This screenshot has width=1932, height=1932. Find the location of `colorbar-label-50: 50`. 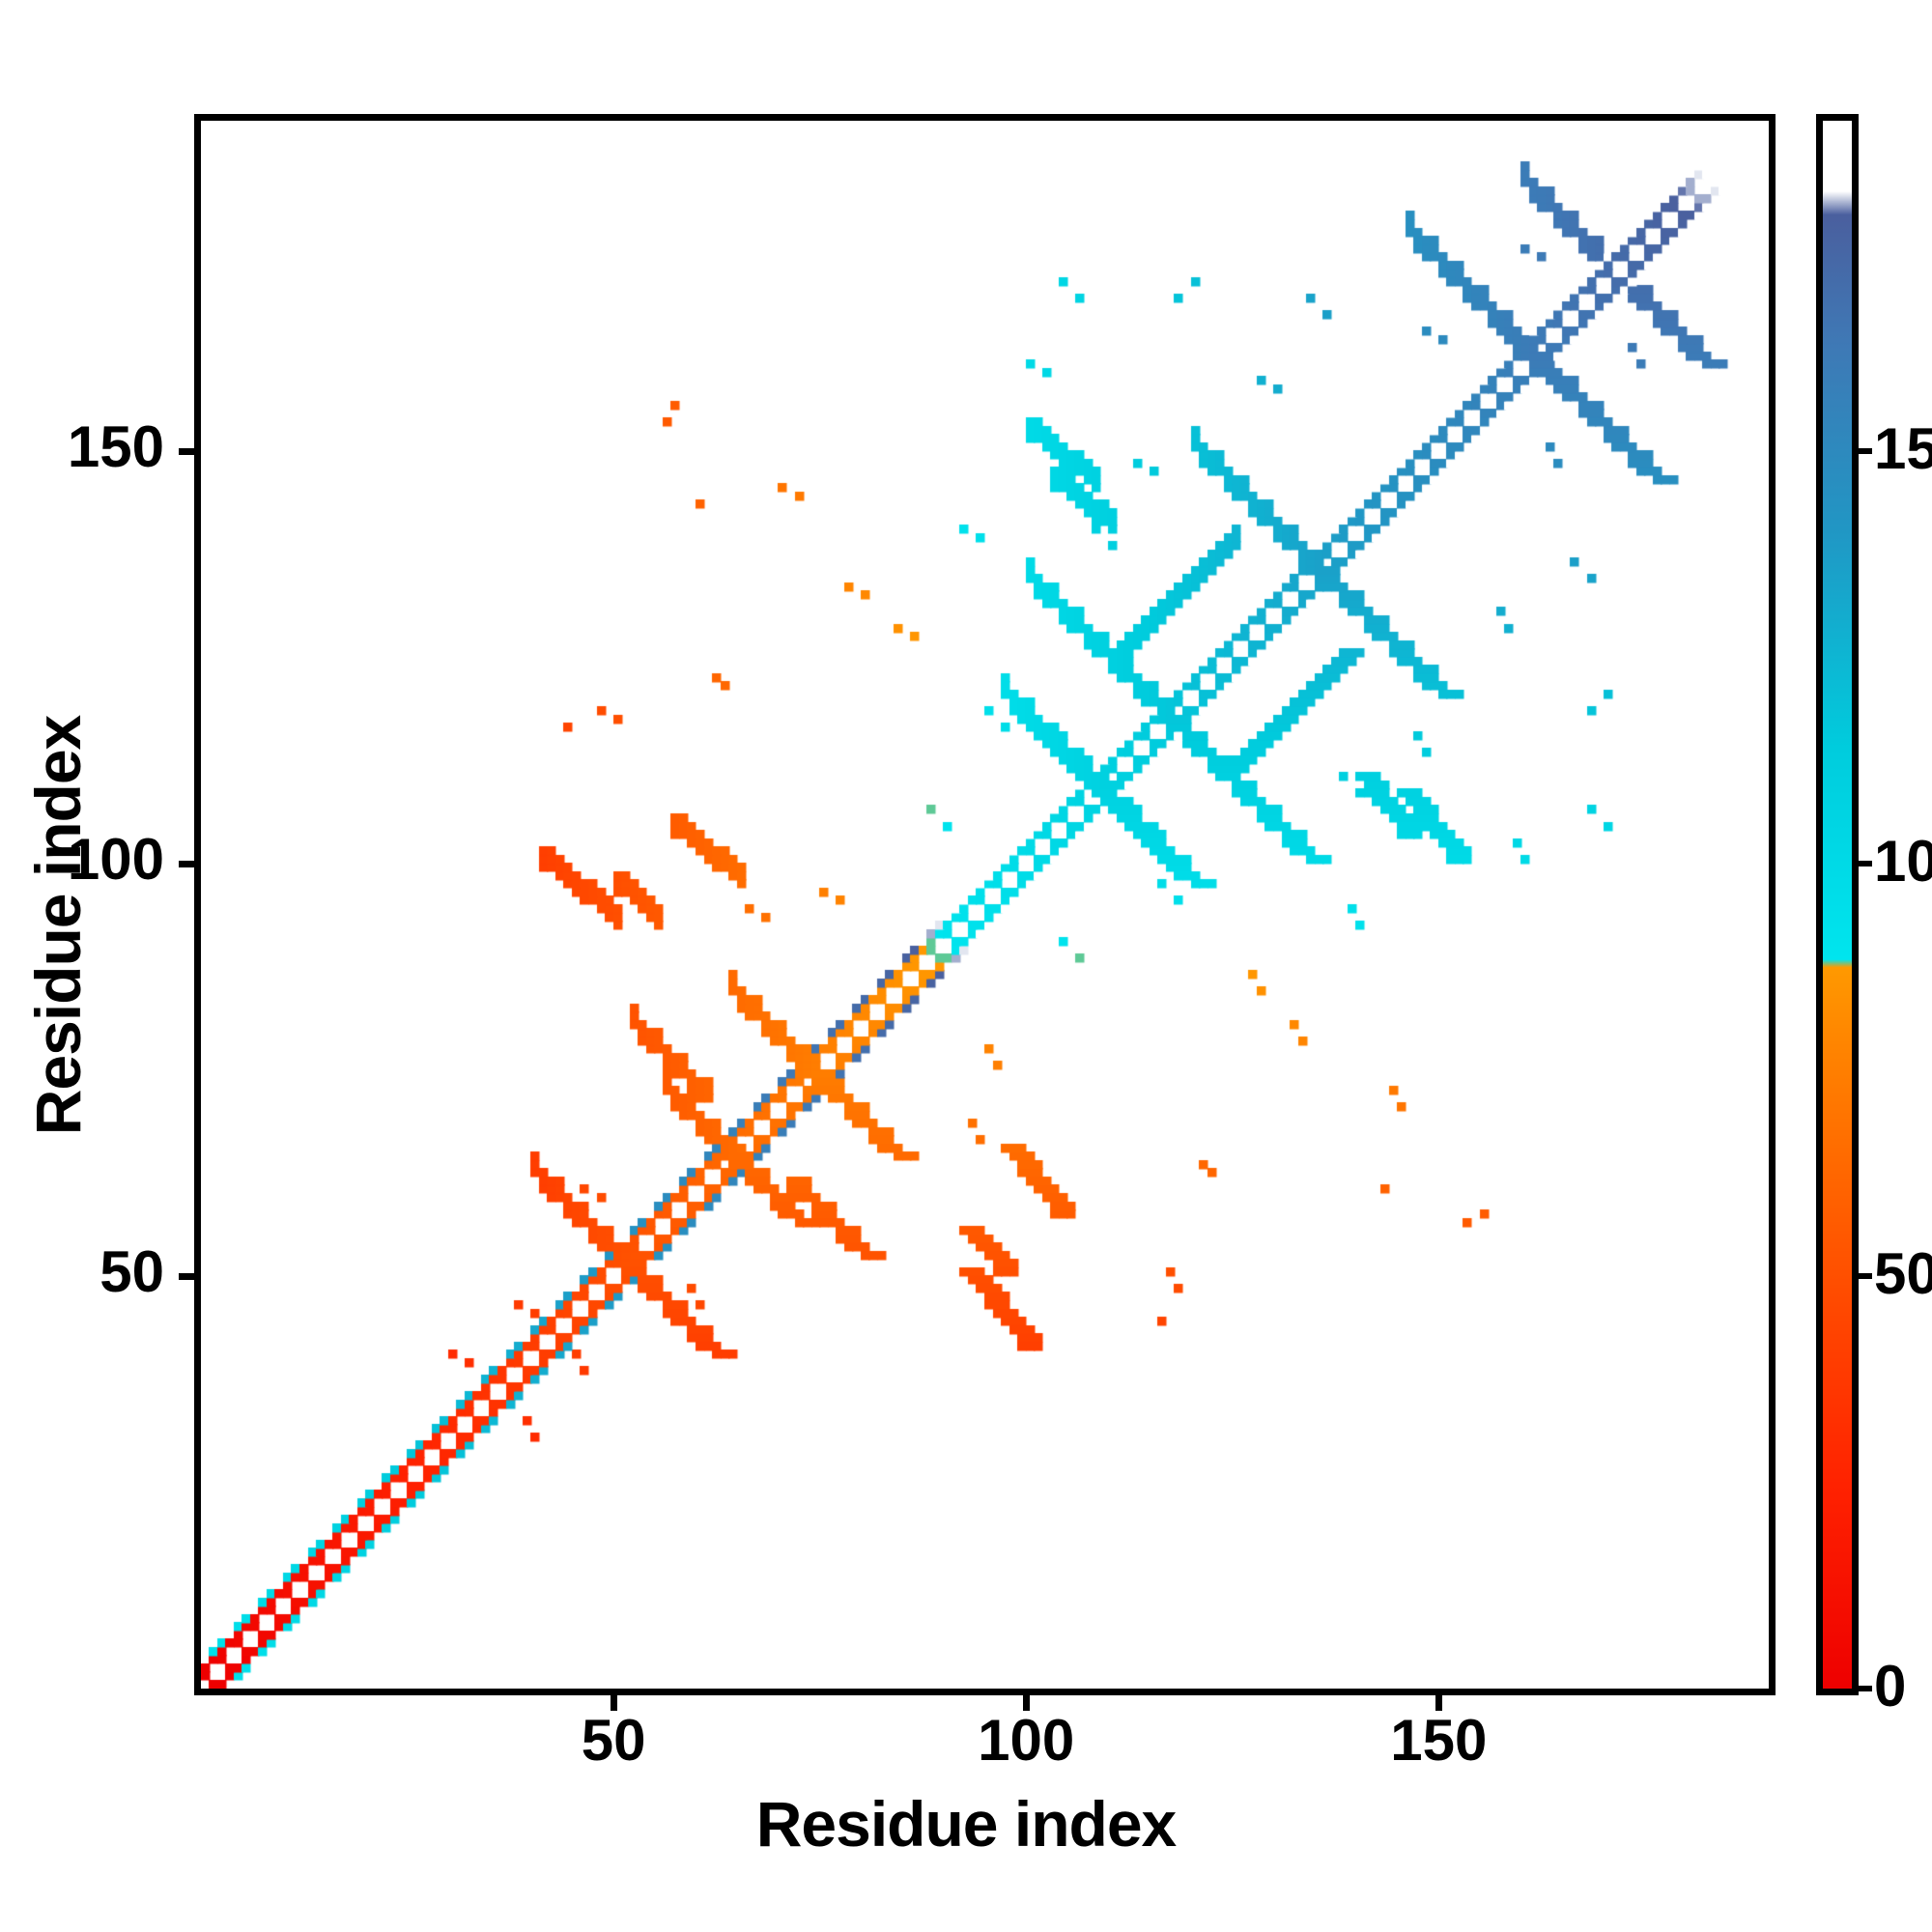

colorbar-label-50: 50 is located at coordinates (1903, 1273).